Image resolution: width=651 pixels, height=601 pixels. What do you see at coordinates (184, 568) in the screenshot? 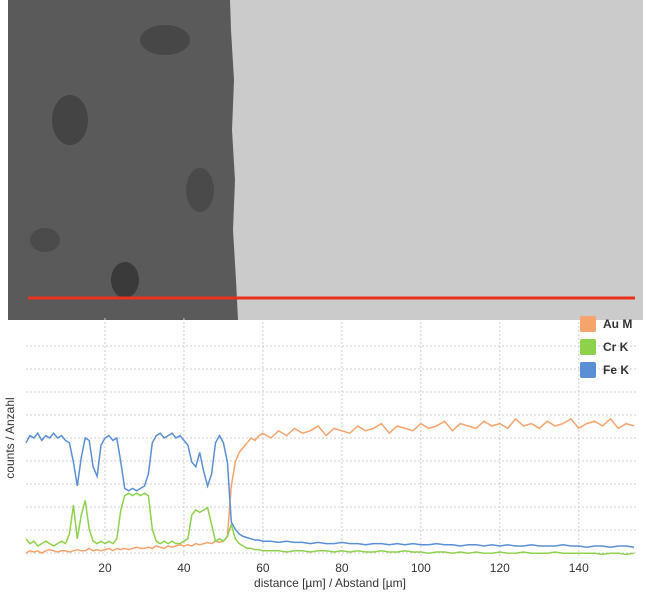
I see `x-tick-label: 40` at bounding box center [184, 568].